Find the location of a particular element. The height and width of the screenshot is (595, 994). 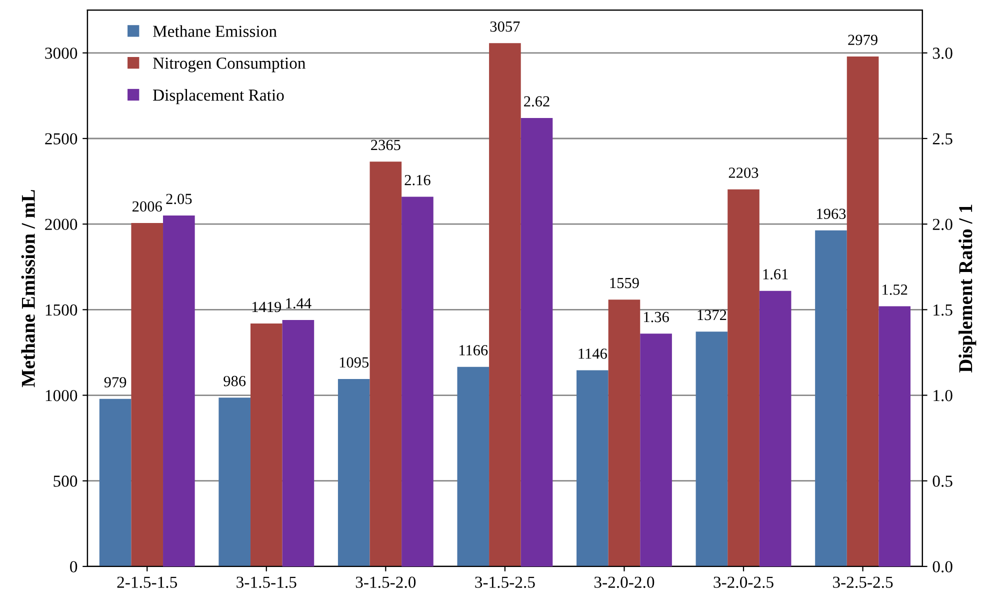

data-label: 1419 is located at coordinates (267, 307).